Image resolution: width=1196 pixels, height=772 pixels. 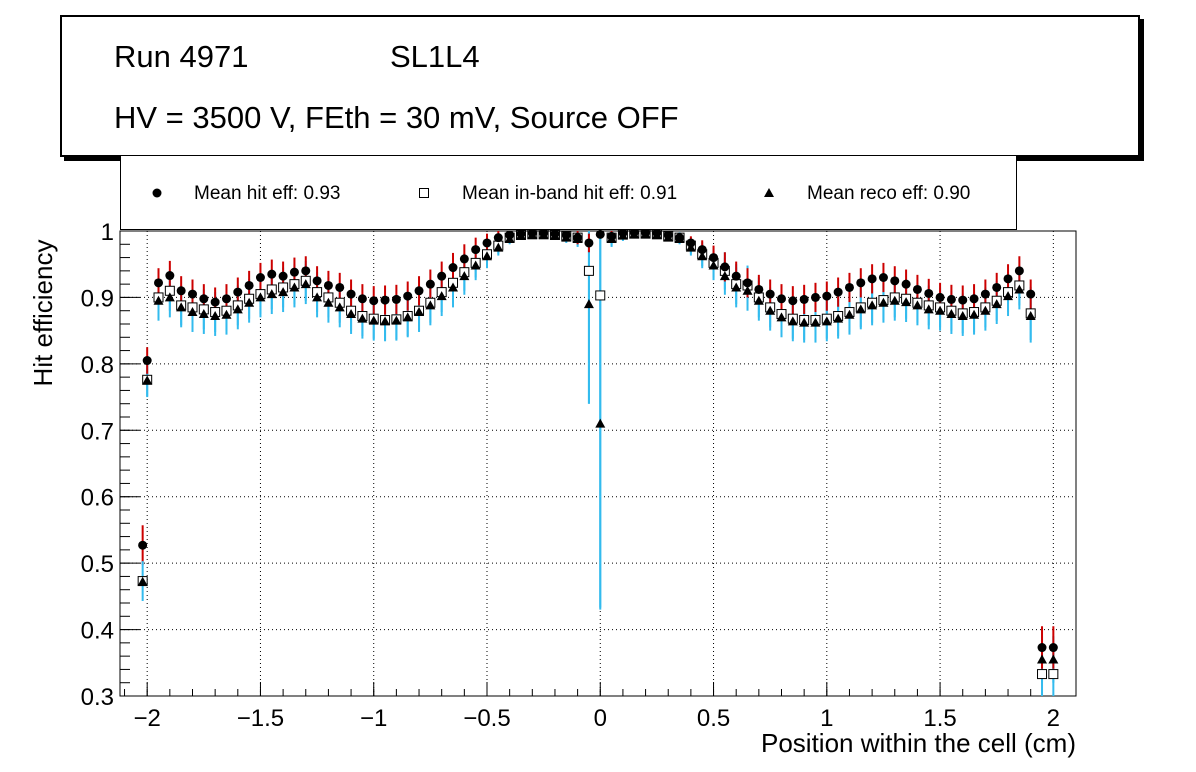 What do you see at coordinates (97, 631) in the screenshot?
I see `y-tick-label: 0.4` at bounding box center [97, 631].